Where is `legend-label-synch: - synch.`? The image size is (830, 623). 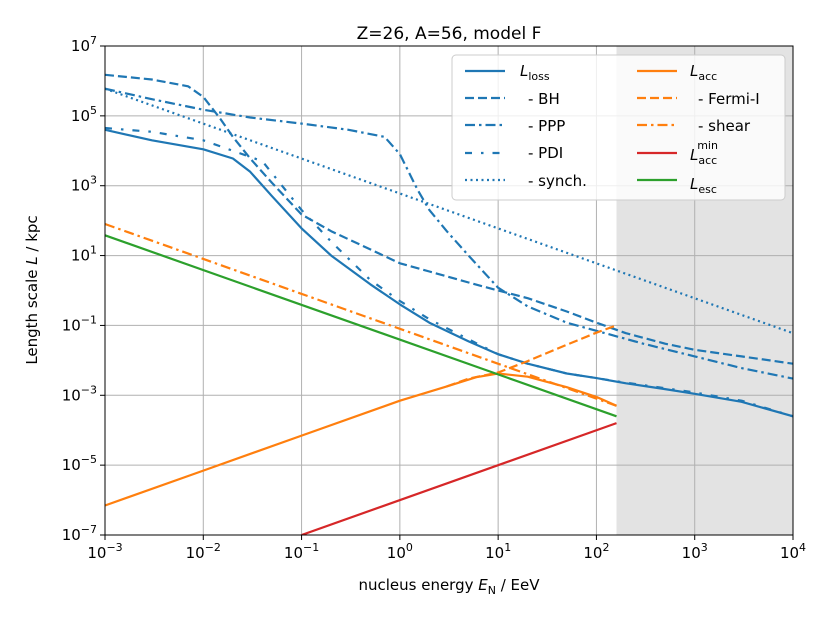
legend-label-synch: - synch. is located at coordinates (557, 181).